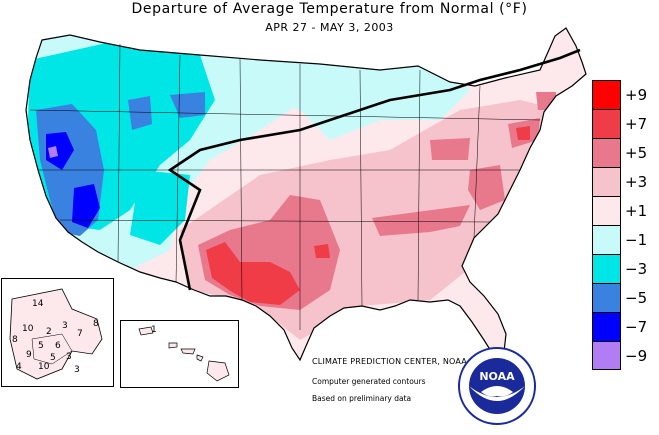 The width and height of the screenshot is (659, 435). Describe the element at coordinates (80, 334) in the screenshot. I see `alaska-label: 7` at that location.